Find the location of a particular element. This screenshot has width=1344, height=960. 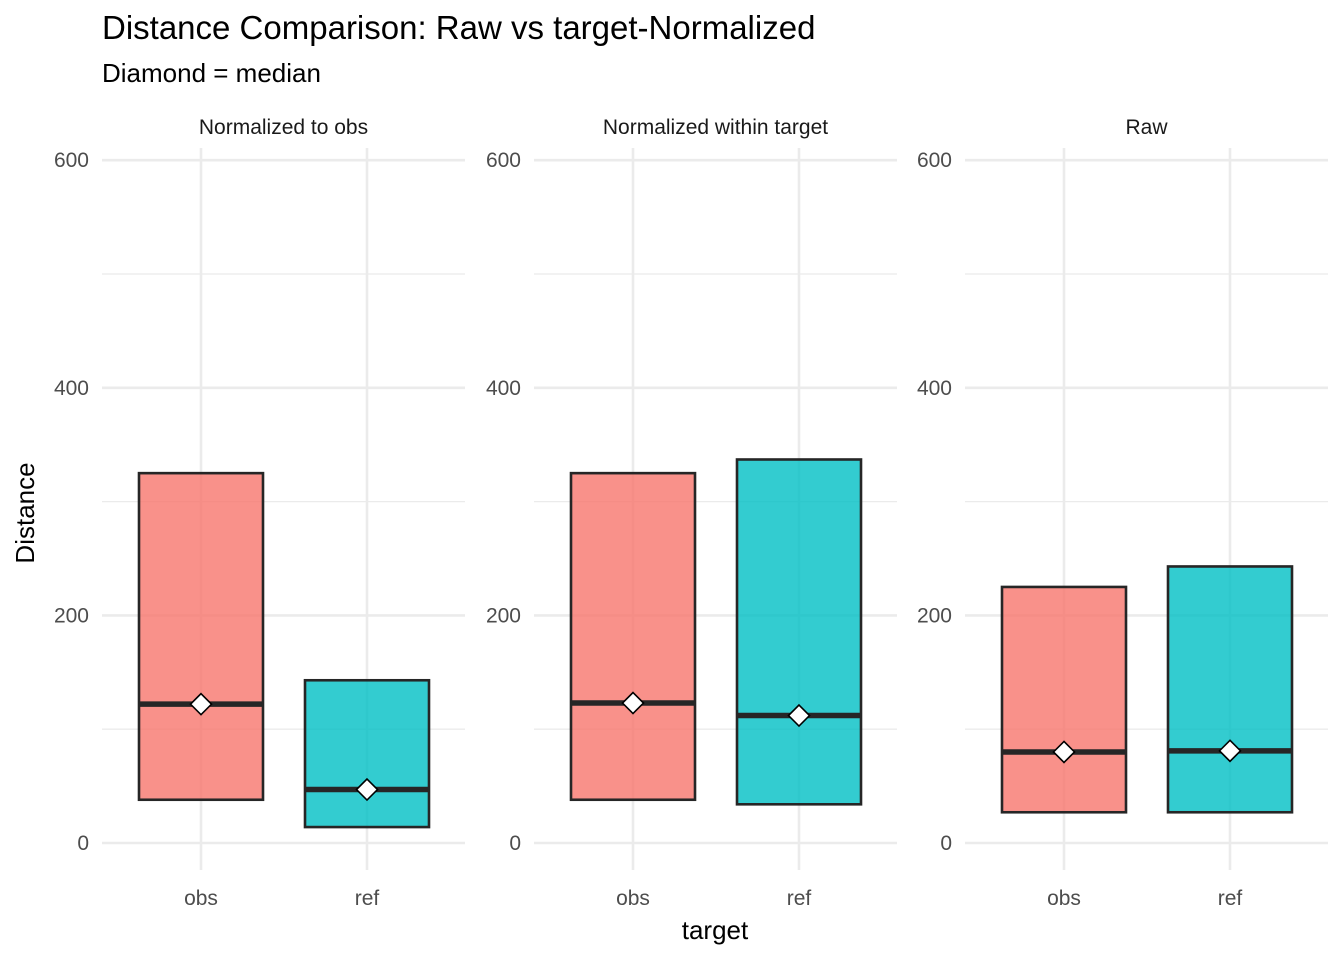

x-axis-title: target is located at coordinates (715, 930).